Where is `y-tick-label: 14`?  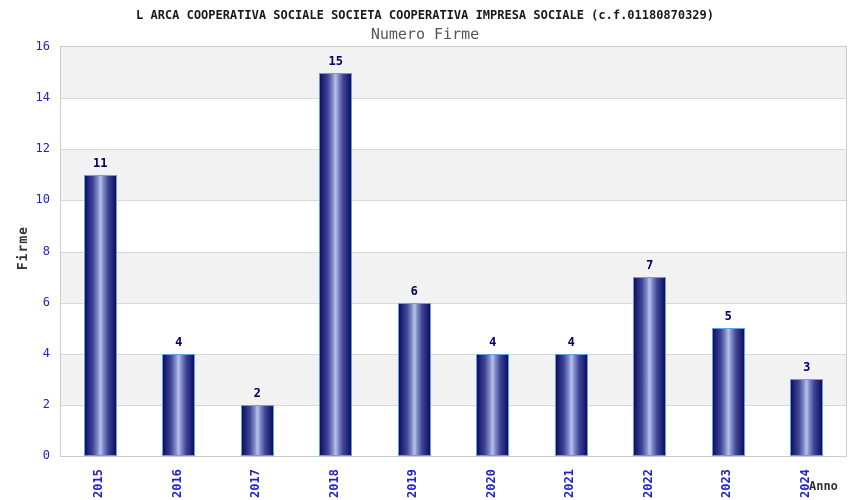
y-tick-label: 14 is located at coordinates (42, 97).